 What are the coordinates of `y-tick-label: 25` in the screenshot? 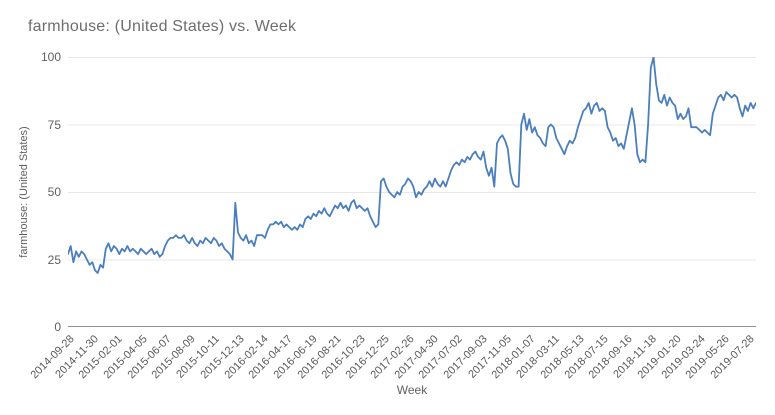 It's located at (54, 259).